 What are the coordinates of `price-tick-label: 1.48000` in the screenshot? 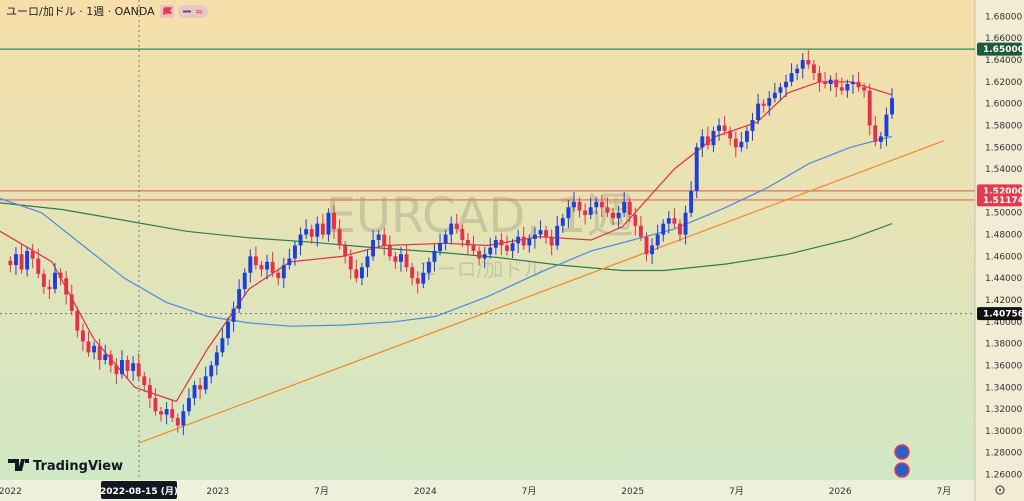 It's located at (1003, 236).